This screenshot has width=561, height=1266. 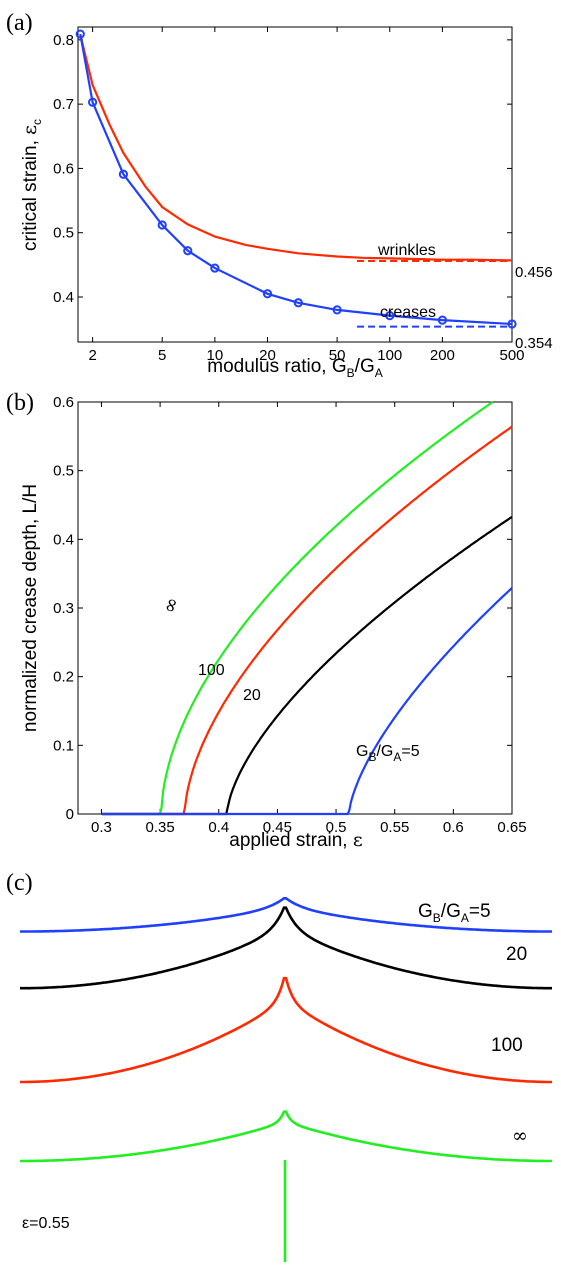 I want to click on c-label-5: GB/GA=5, so click(x=454, y=913).